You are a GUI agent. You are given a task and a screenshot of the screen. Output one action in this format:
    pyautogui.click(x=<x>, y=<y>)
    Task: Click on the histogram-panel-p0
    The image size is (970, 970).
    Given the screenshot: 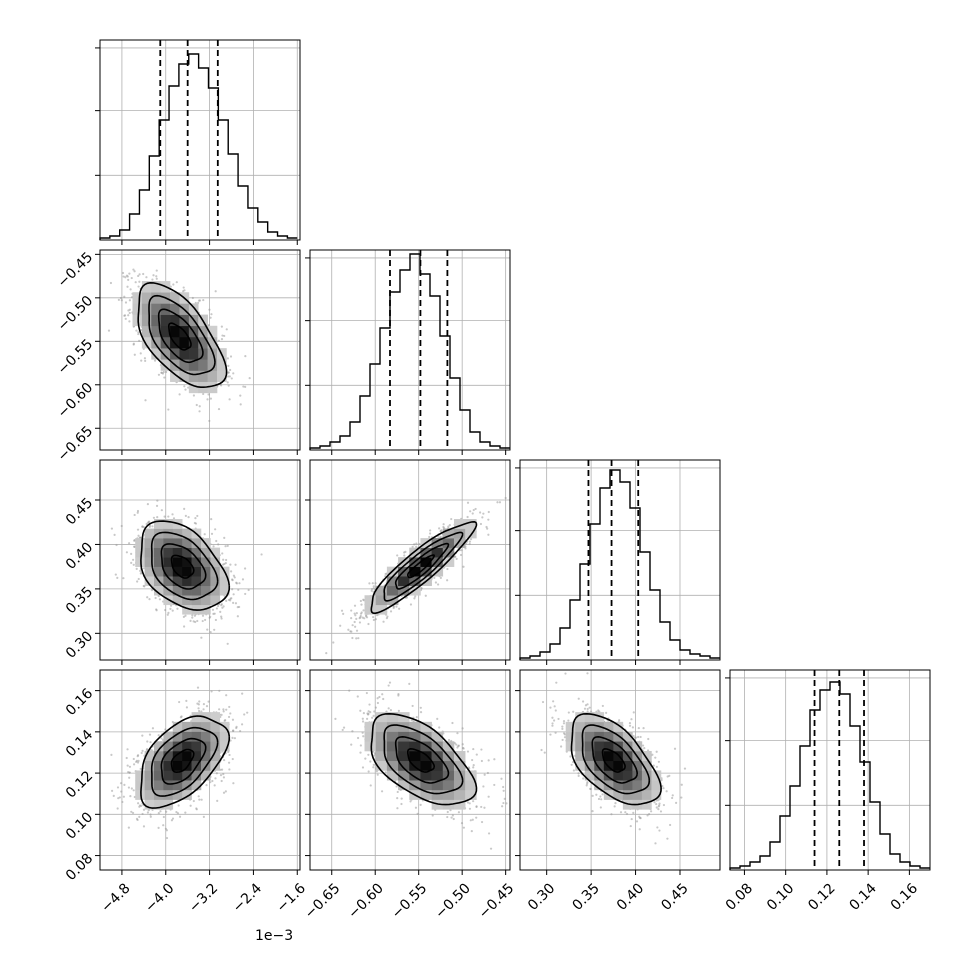 What is the action you would take?
    pyautogui.click(x=198, y=140)
    